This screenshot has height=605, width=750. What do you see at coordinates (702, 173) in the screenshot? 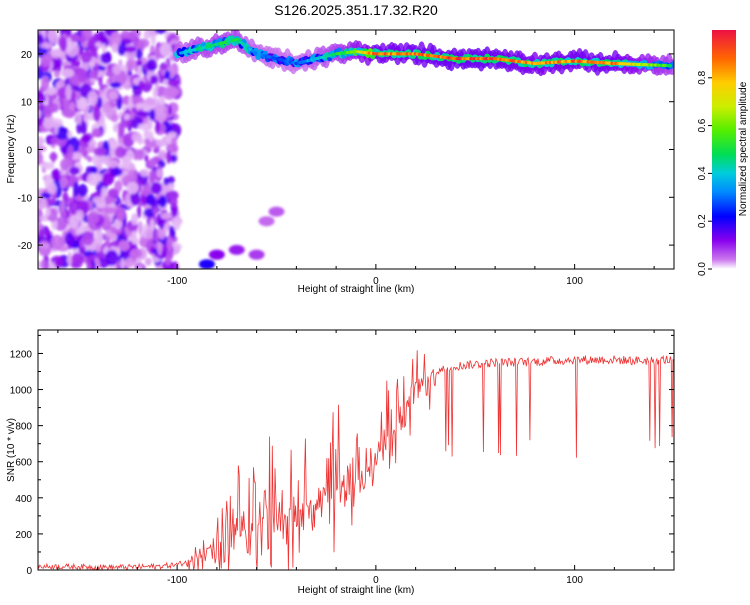
I see `colorbar-tick-label: 0.4` at bounding box center [702, 173].